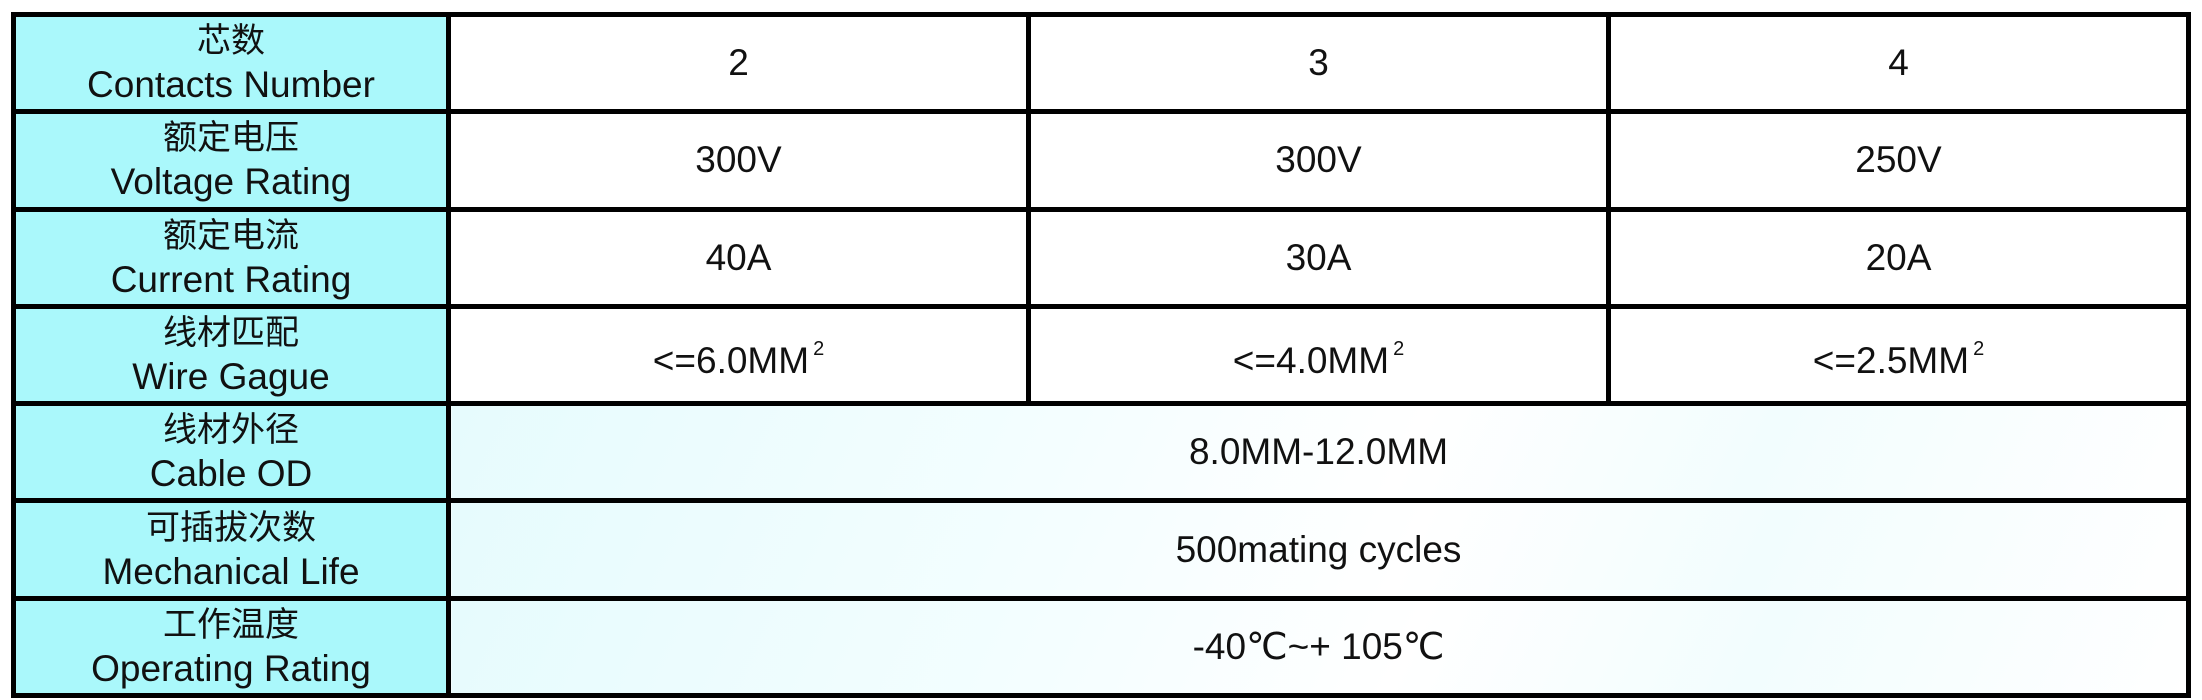  What do you see at coordinates (231, 452) in the screenshot?
I see `row-label: 线材外径 Cable OD` at bounding box center [231, 452].